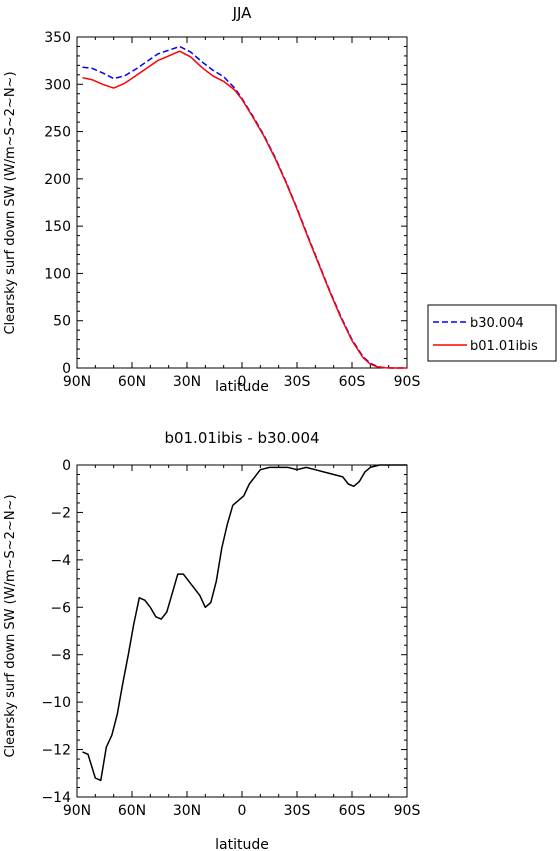 Image resolution: width=560 pixels, height=851 pixels. I want to click on legend: b30.004 b01.01ibis, so click(492, 333).